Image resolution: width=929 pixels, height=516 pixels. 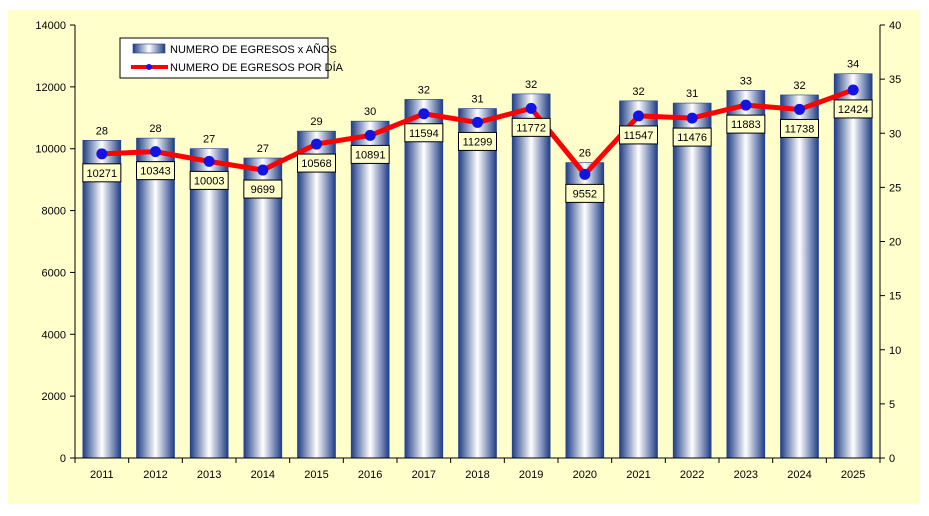 I want to click on bar-value-label-2013: 10003, so click(x=209, y=181).